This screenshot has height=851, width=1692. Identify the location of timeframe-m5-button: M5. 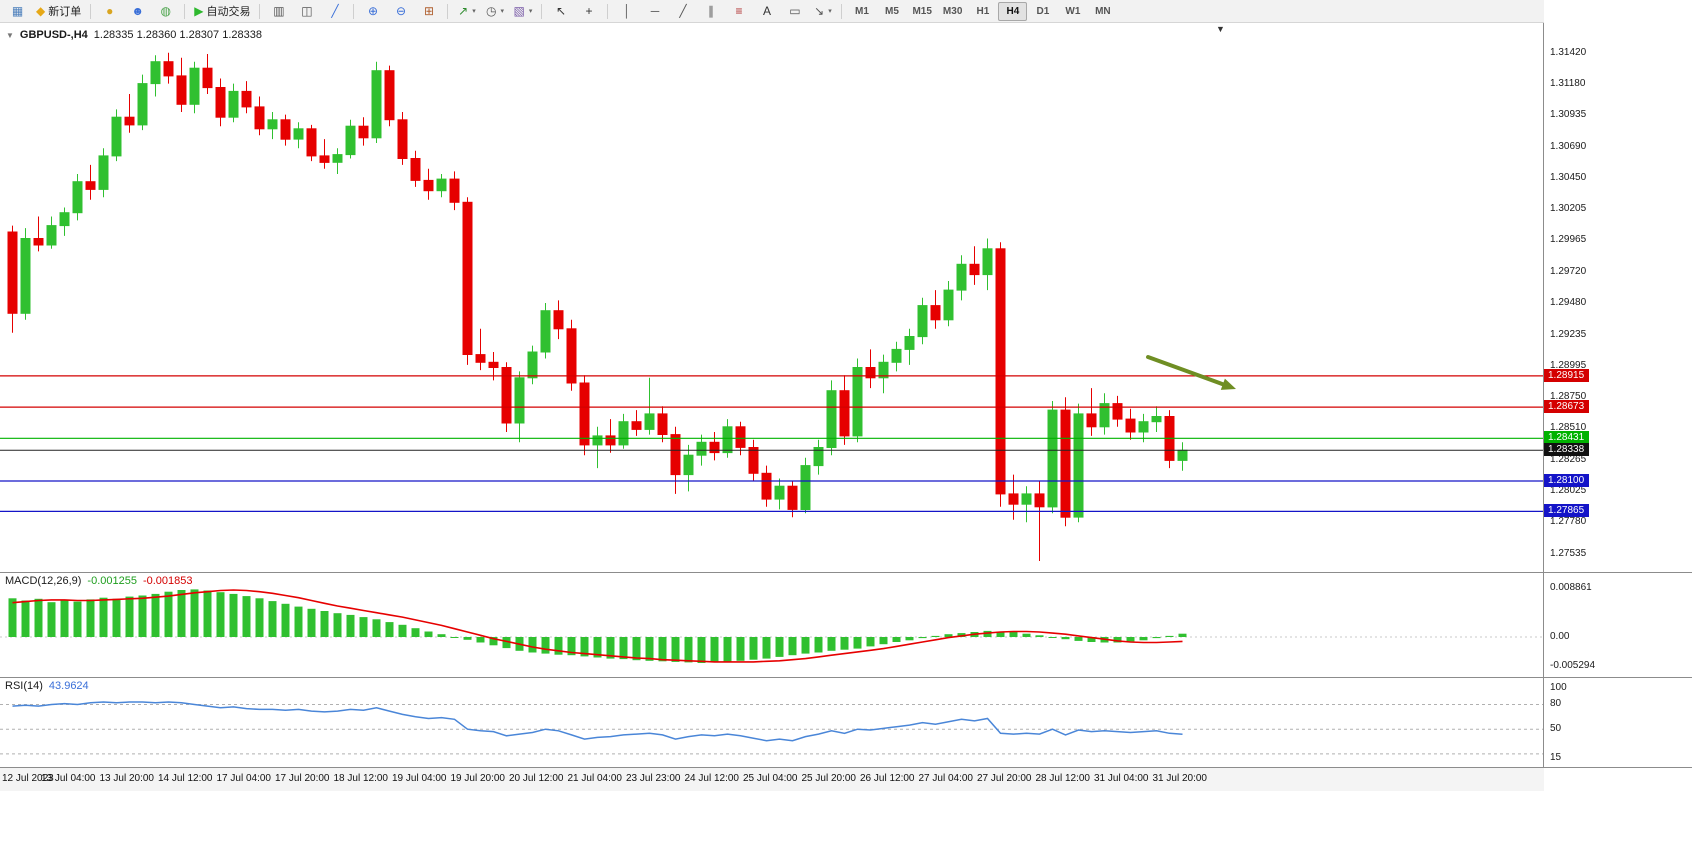
(891, 11).